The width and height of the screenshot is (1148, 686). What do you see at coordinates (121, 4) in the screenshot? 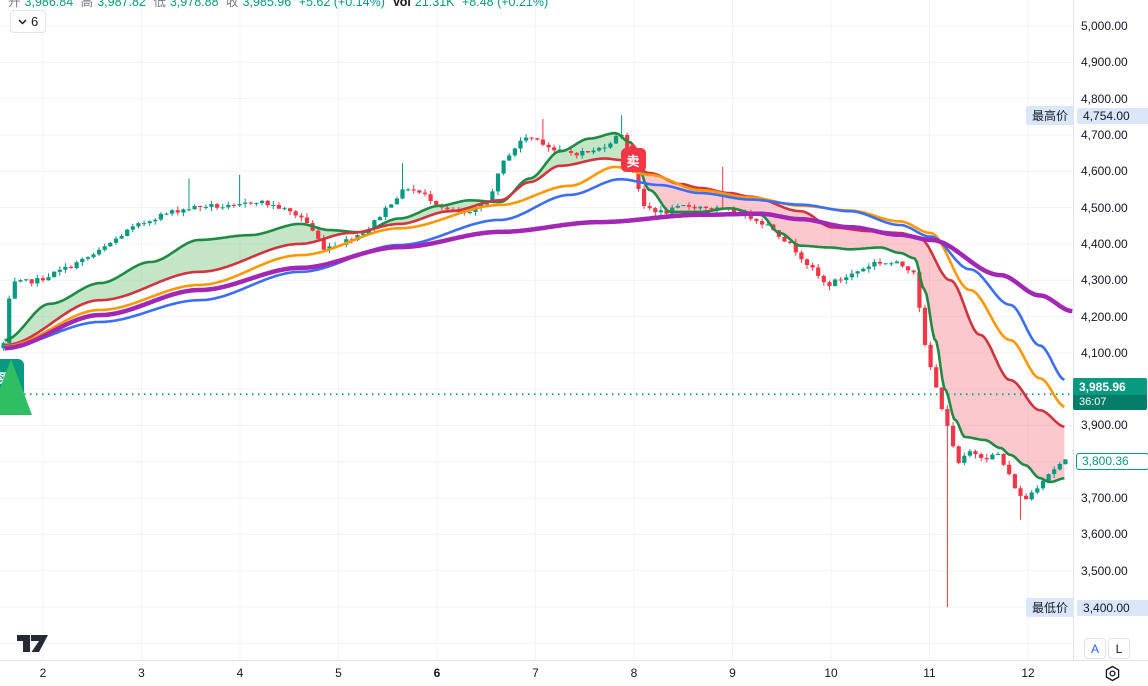
I see `high-value: 3,987.82` at bounding box center [121, 4].